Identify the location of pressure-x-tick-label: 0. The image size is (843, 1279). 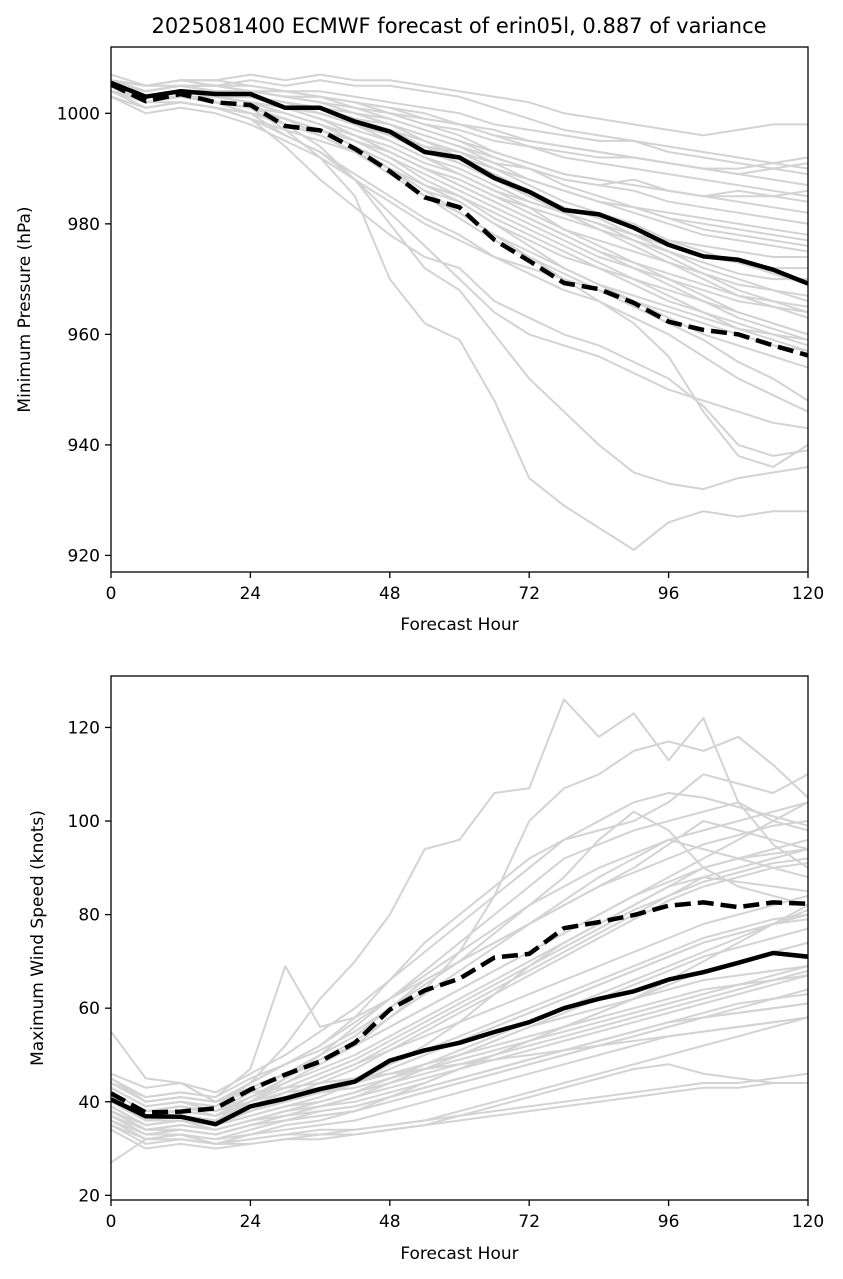
(111, 594).